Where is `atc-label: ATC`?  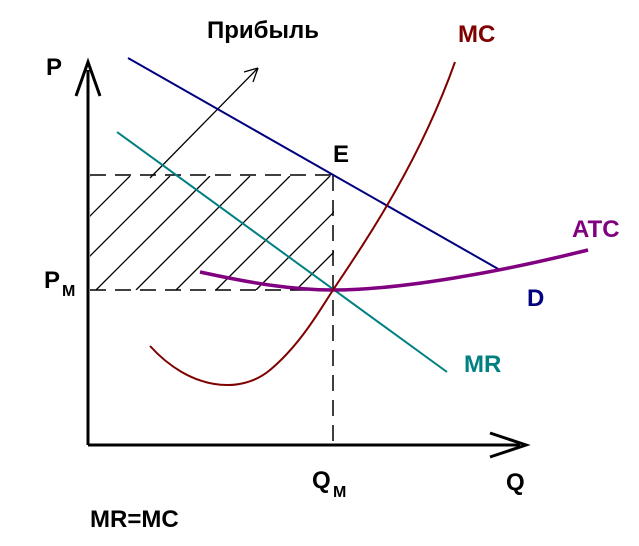 atc-label: ATC is located at coordinates (596, 229).